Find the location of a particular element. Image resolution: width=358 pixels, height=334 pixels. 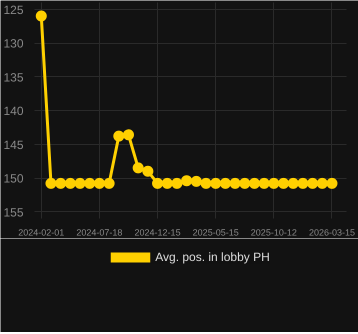

y-tick-label: 140 is located at coordinates (13, 111).